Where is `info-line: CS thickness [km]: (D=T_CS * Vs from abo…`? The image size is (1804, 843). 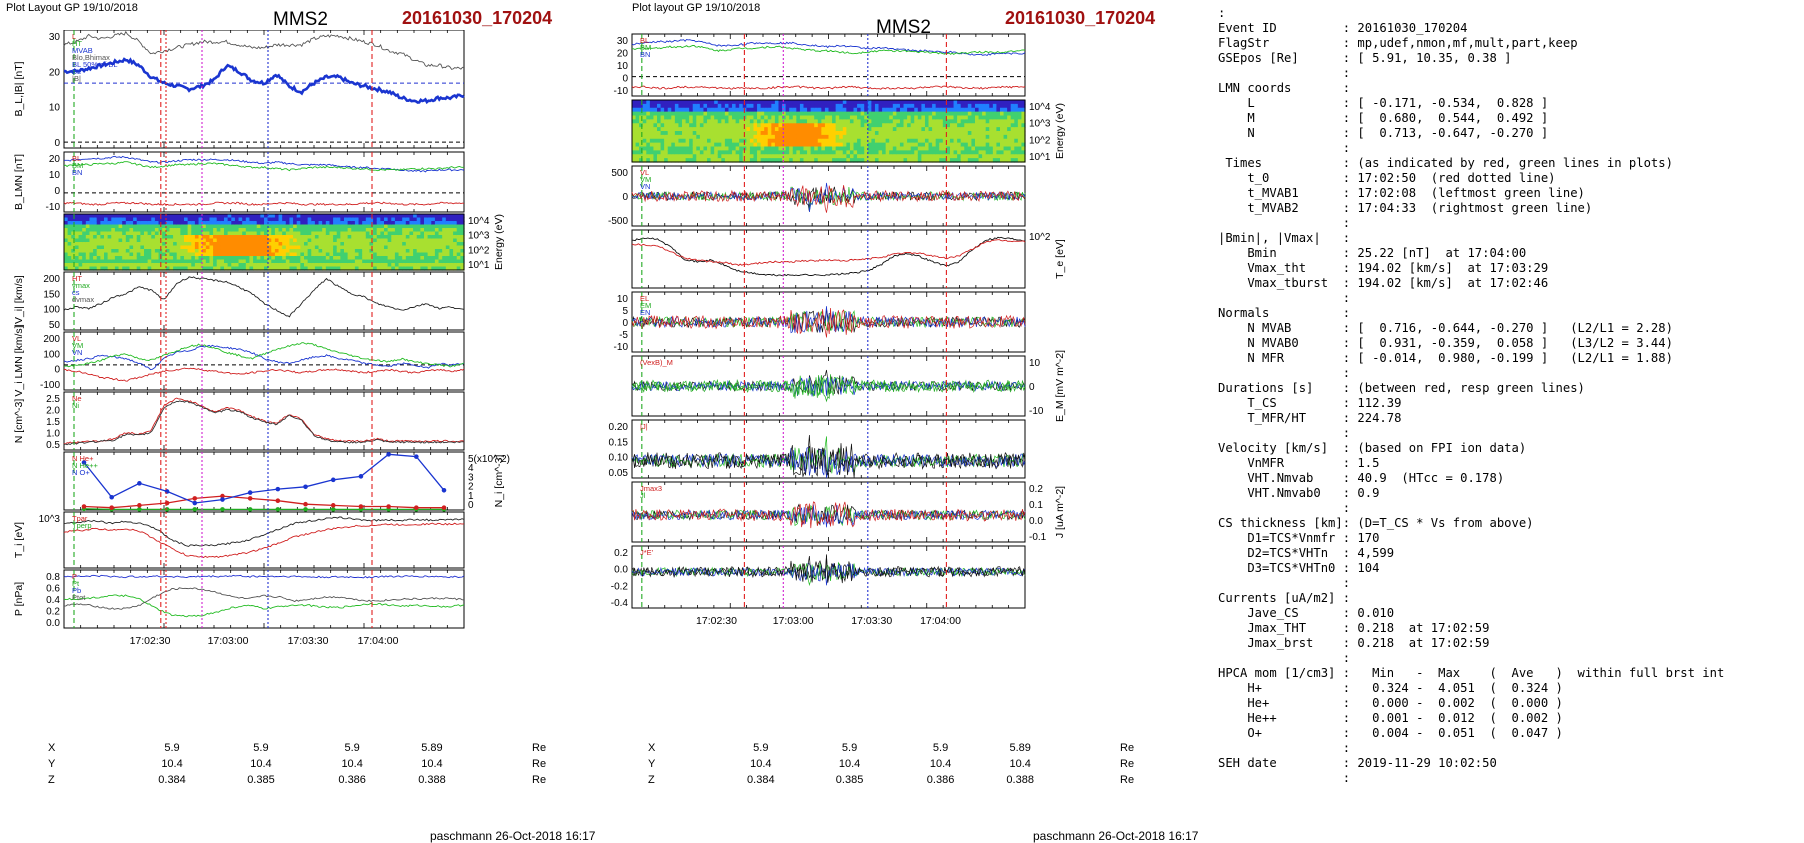 info-line: CS thickness [km]: (D=T_CS * Vs from abo… is located at coordinates (1376, 523).